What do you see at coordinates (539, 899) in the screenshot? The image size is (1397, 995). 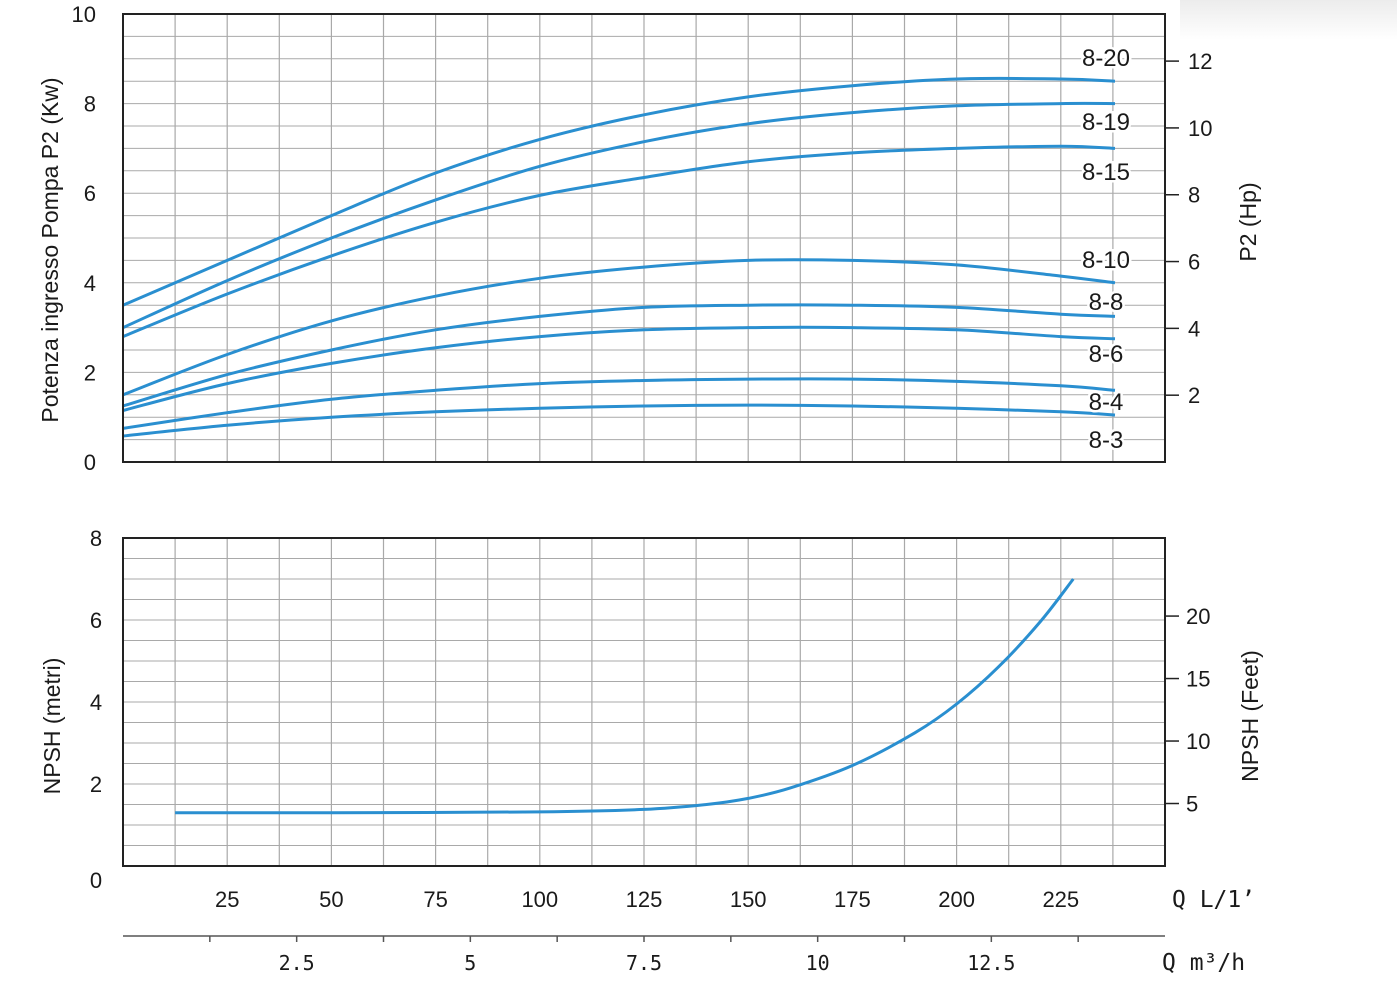 I see `flow-x-tick-label: 100` at bounding box center [539, 899].